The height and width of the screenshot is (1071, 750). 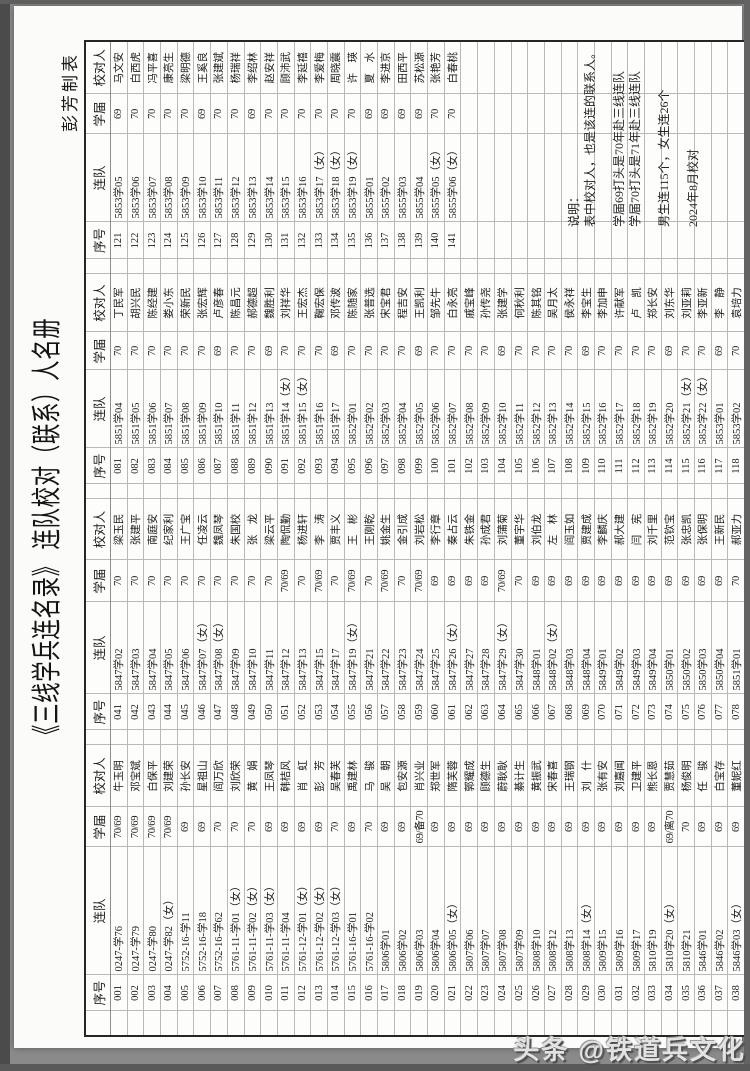 I want to click on cell-xuhao: 097, so click(x=386, y=466).